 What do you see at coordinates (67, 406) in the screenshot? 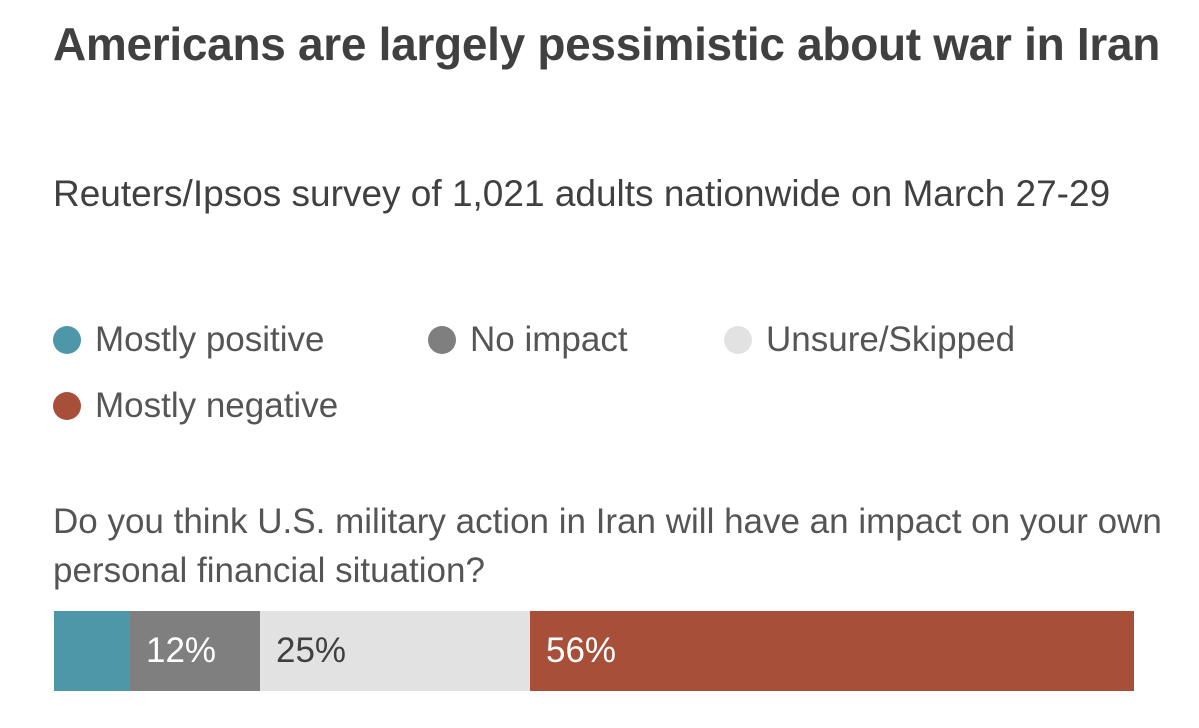
I see `legend-dot-mostly-negative-icon` at bounding box center [67, 406].